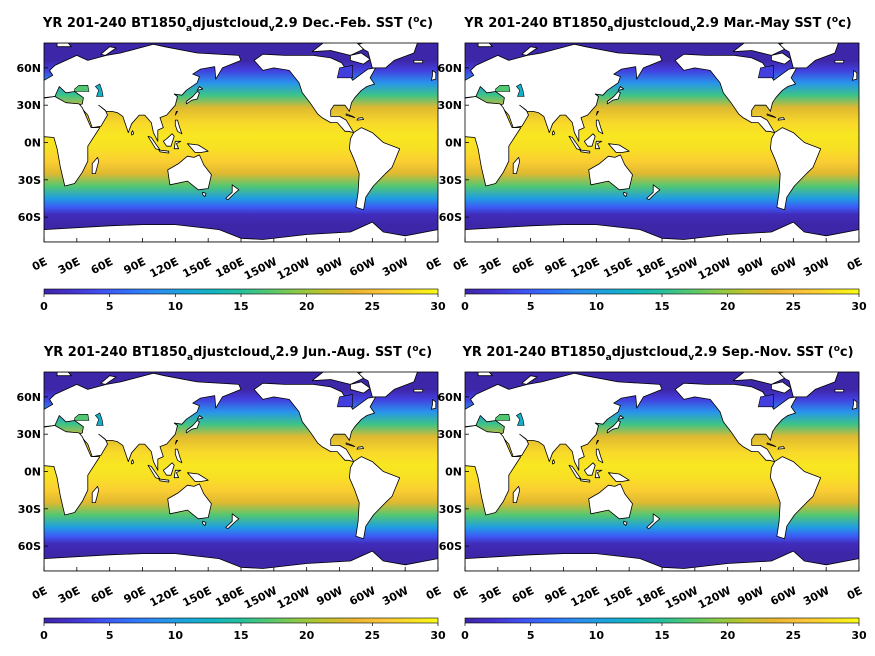 The width and height of the screenshot is (875, 656). I want to click on colorbar-tick-label: 30, so click(438, 635).